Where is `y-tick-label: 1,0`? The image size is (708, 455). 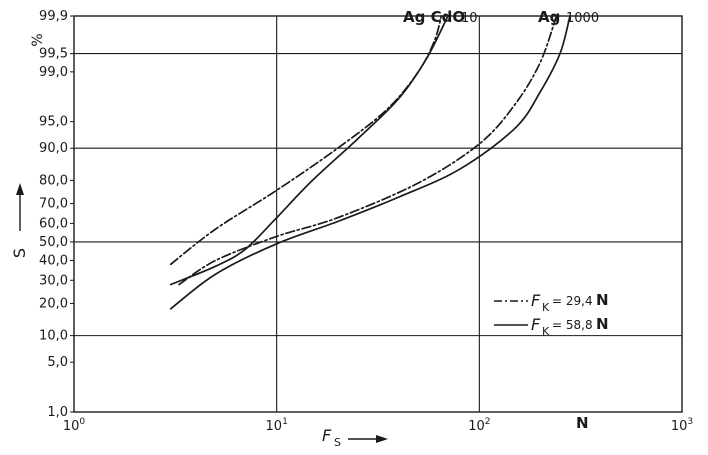
y-tick-label: 1,0 is located at coordinates (57, 412).